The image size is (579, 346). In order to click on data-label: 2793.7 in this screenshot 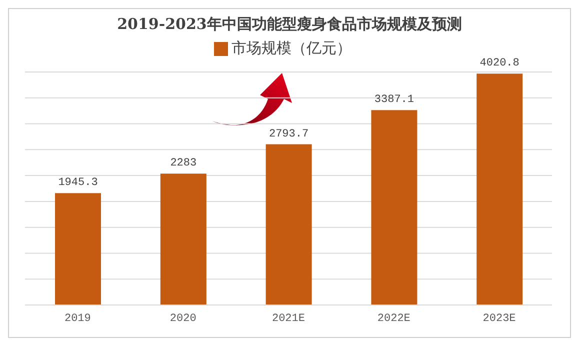, I will do `click(288, 134)`.